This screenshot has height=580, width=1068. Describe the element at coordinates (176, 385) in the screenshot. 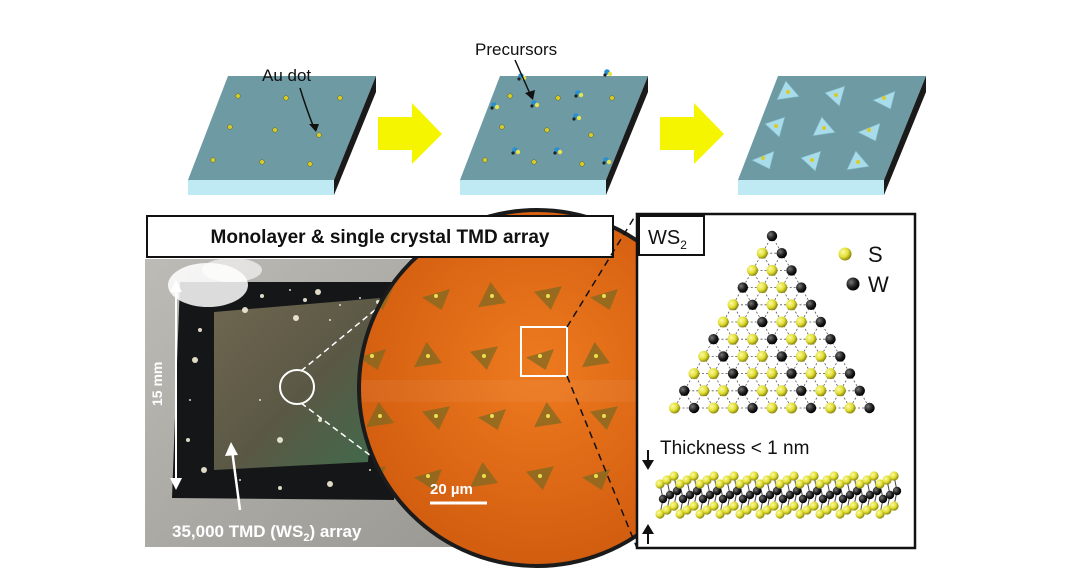

I see `size-bracket` at that location.